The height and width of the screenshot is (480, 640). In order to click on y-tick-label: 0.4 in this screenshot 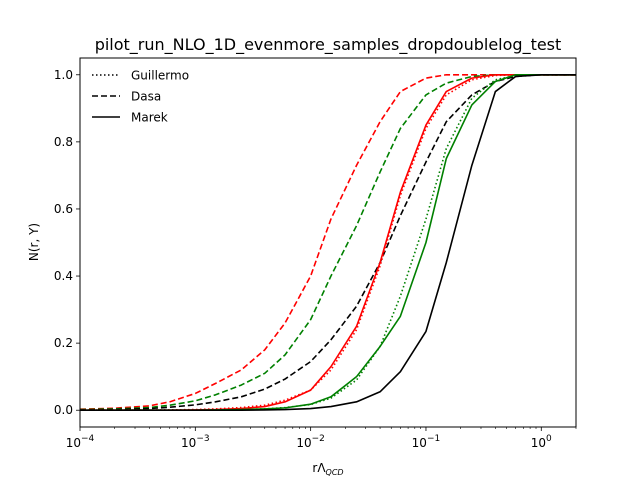, I will do `click(63, 276)`.